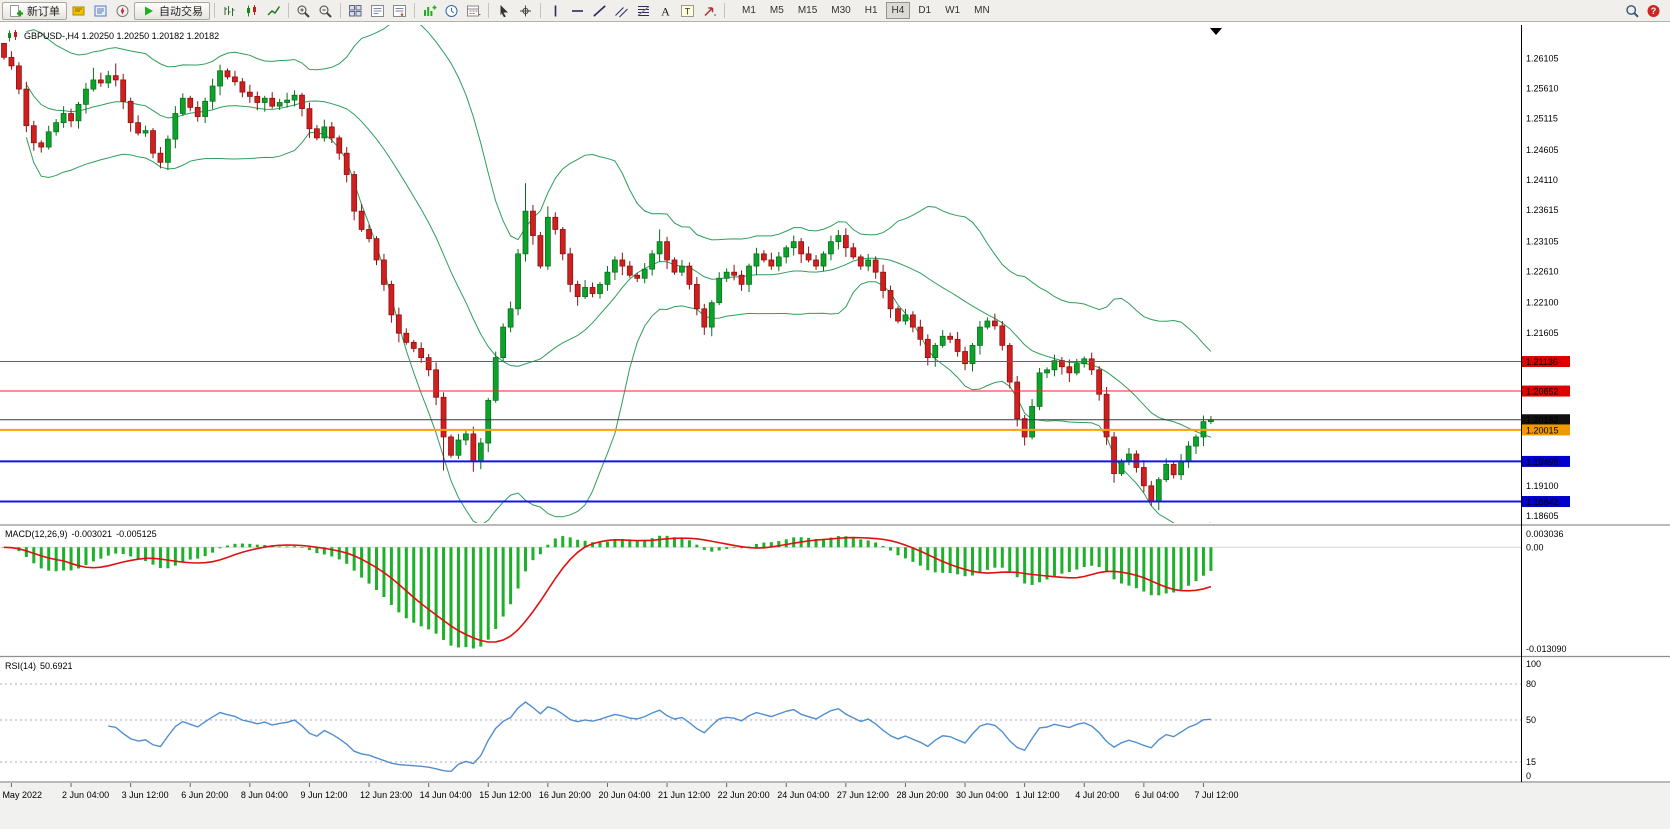  What do you see at coordinates (621, 11) in the screenshot?
I see `equidistant-channel-button` at bounding box center [621, 11].